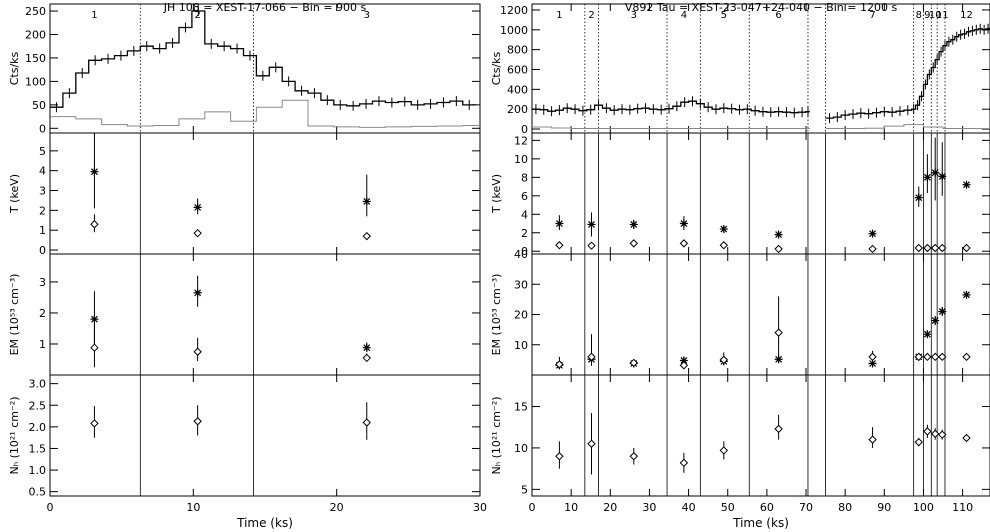  Describe the element at coordinates (514, 10) in the screenshot. I see `y-tick-label: 1200` at that location.